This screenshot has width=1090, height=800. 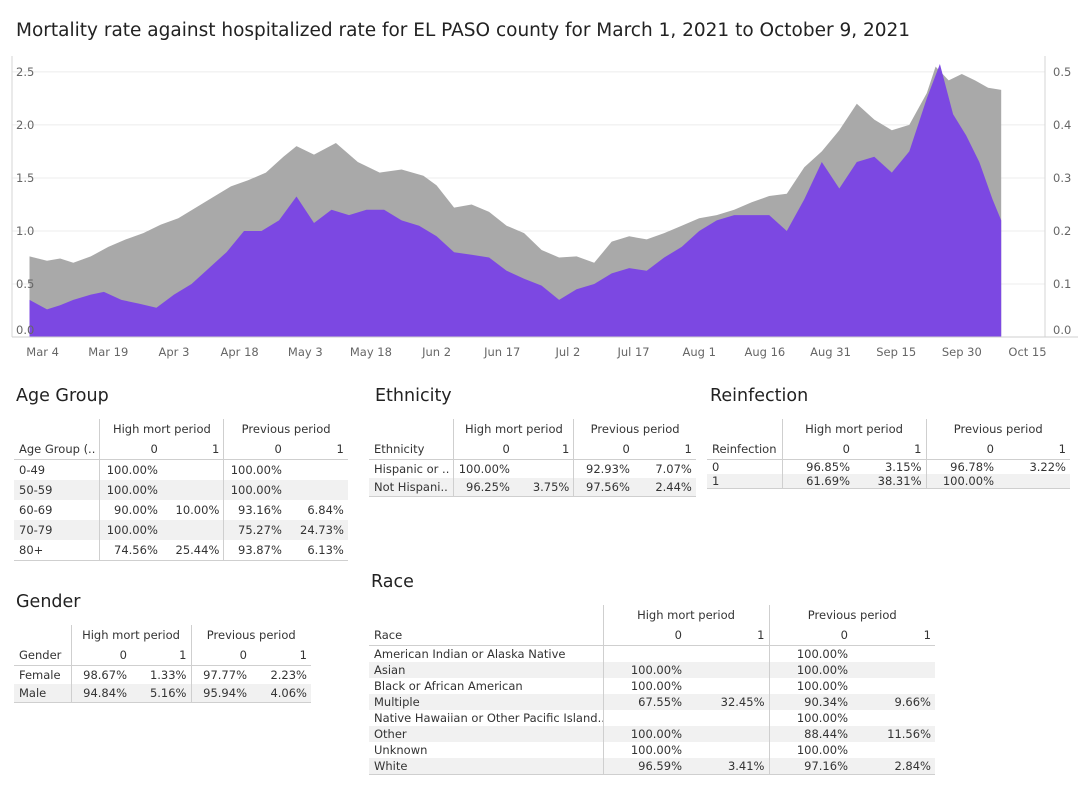 I want to click on y-right-tick-label: 0.5, so click(x=1062, y=72).